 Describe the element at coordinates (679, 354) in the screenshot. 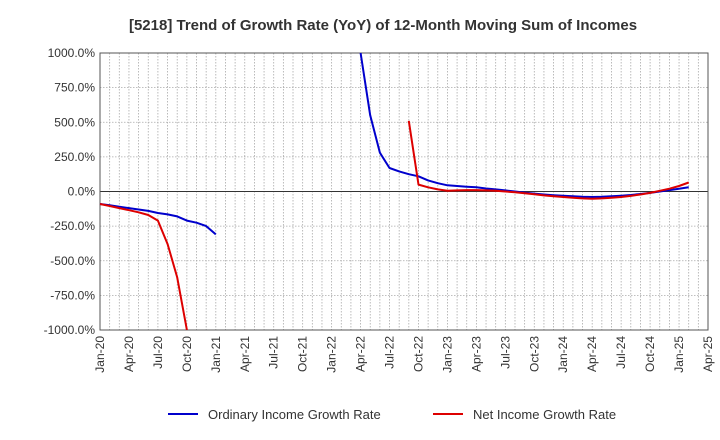

I see `x-tick-label: Jan-25` at that location.